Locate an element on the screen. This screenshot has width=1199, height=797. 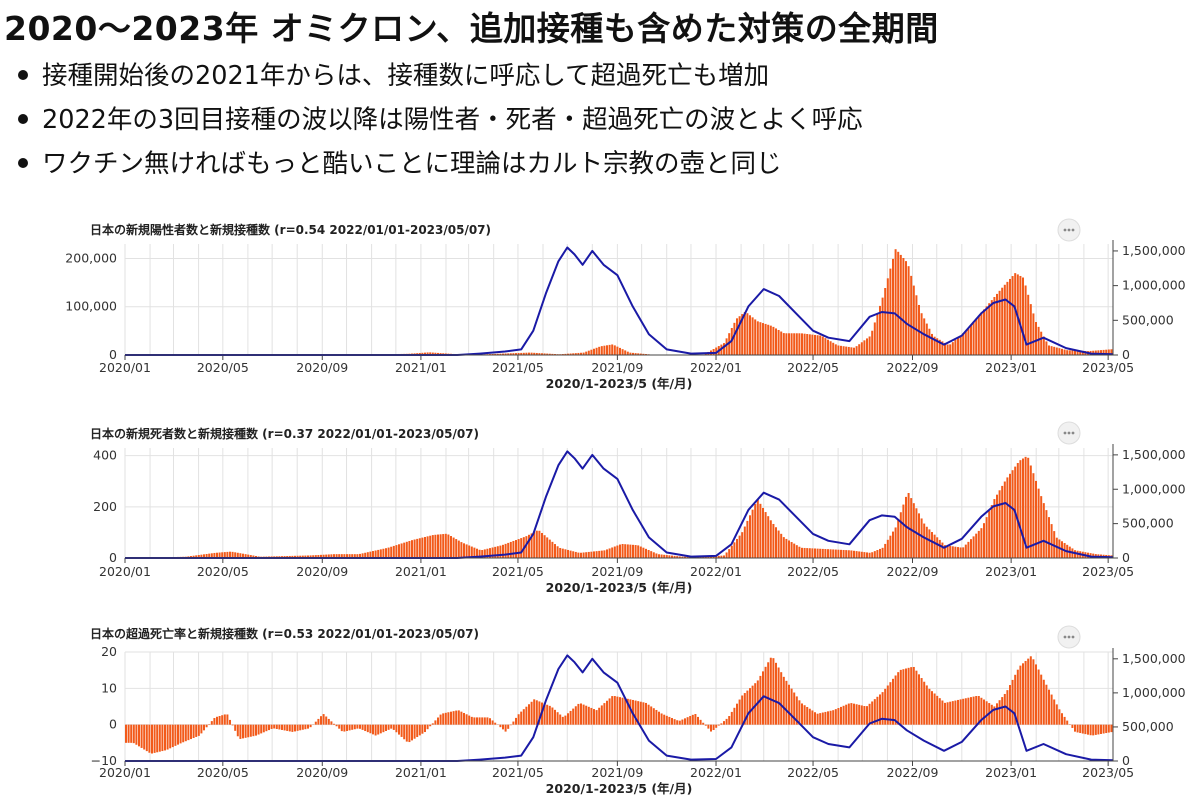
y-left-tick-label: 400 is located at coordinates (105, 455).